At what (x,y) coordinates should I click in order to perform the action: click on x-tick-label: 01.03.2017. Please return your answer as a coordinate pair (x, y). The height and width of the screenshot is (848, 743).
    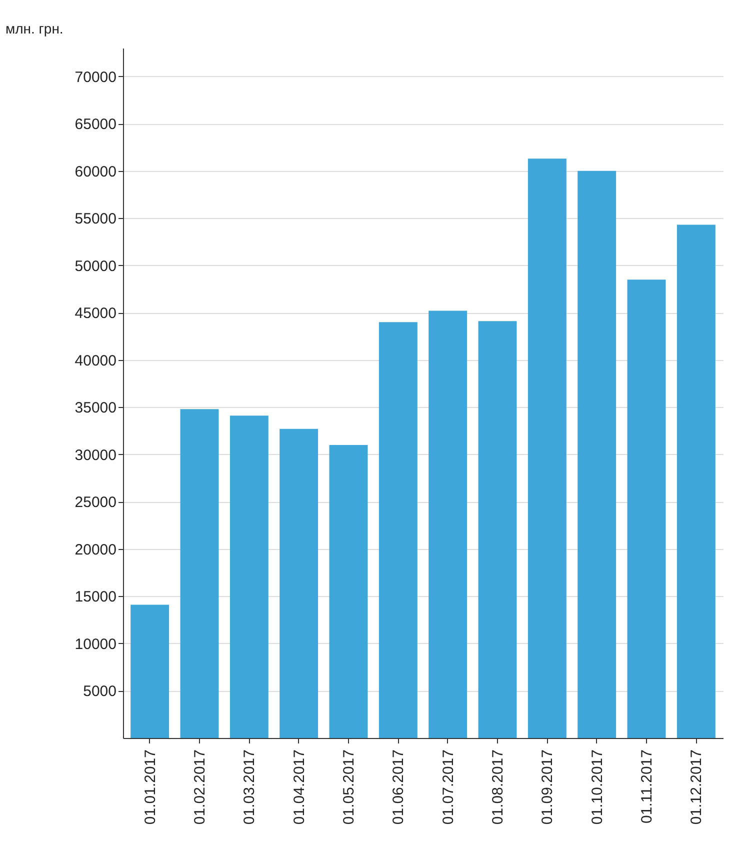
    Looking at the image, I should click on (249, 787).